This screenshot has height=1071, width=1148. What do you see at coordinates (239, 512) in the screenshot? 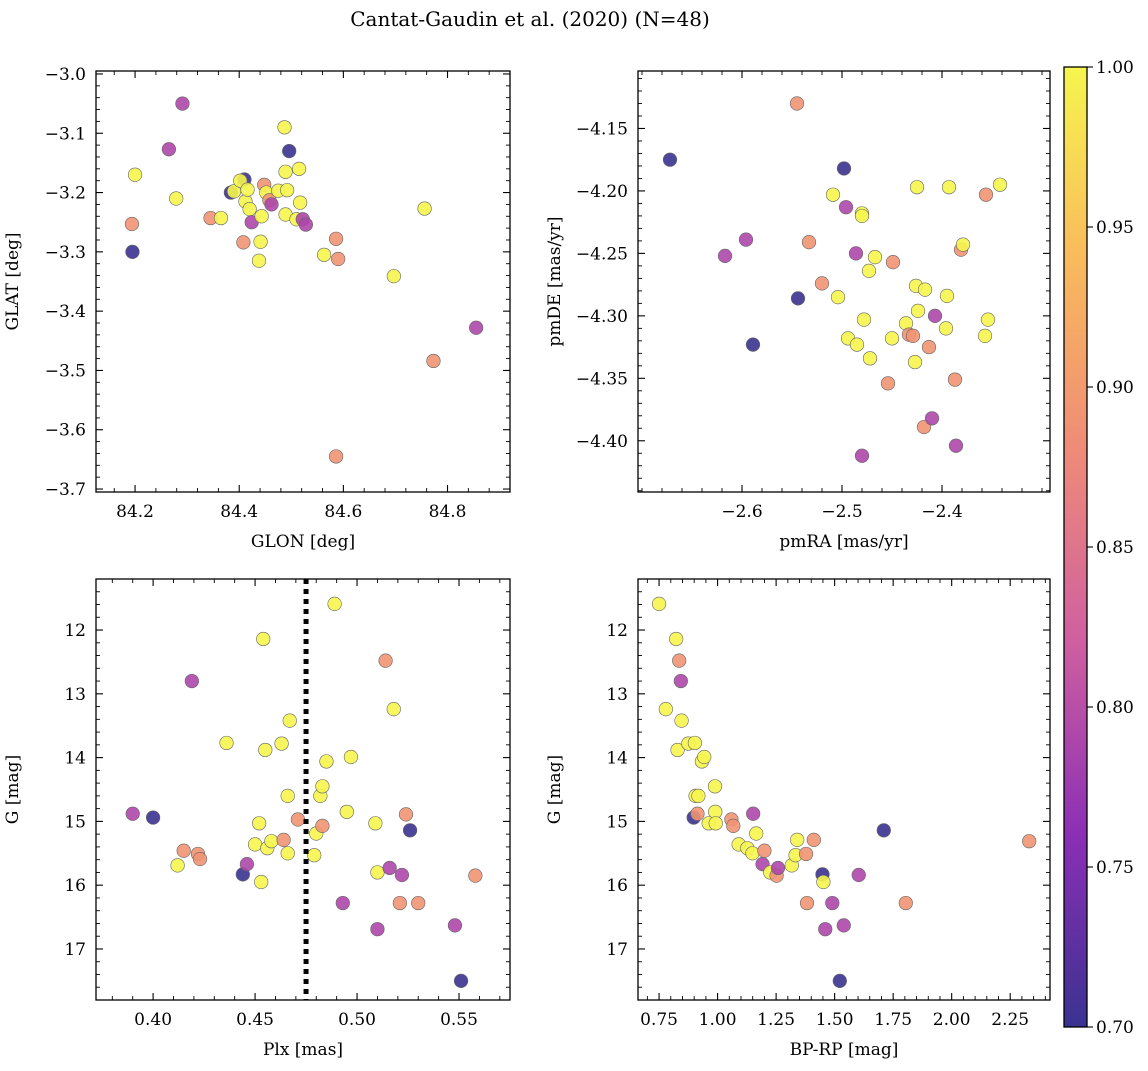
I see `x-tick-label: 84.4` at bounding box center [239, 512].